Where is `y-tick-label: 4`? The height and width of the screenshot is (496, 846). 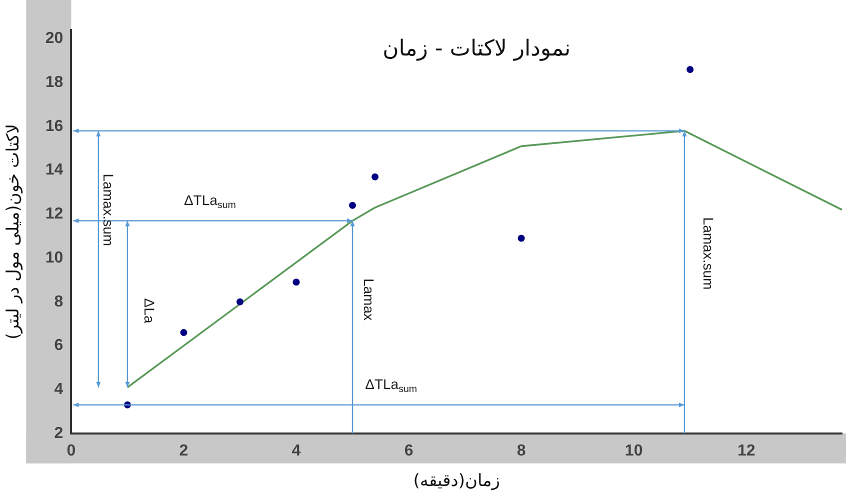
y-tick-label: 4 is located at coordinates (59, 389).